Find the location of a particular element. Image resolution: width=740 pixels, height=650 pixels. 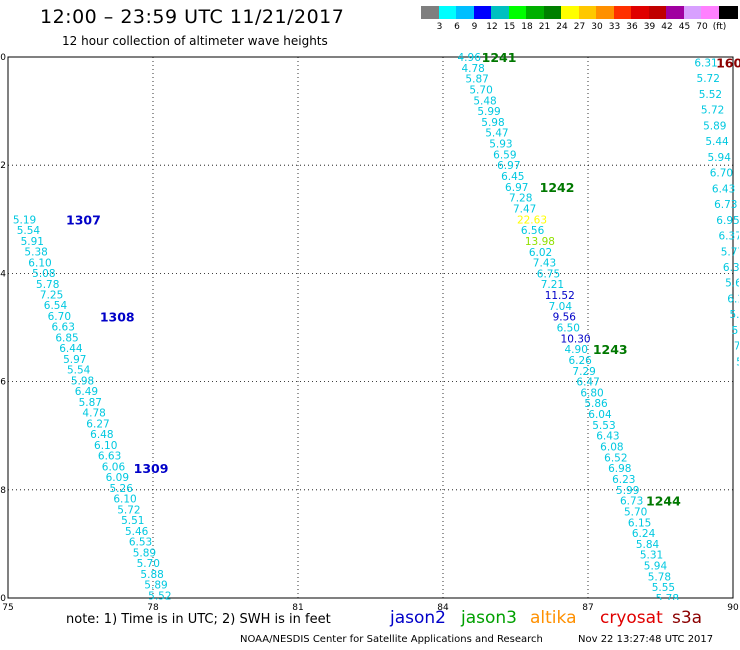

satellite-legend-entry: cryosat is located at coordinates (631, 618).